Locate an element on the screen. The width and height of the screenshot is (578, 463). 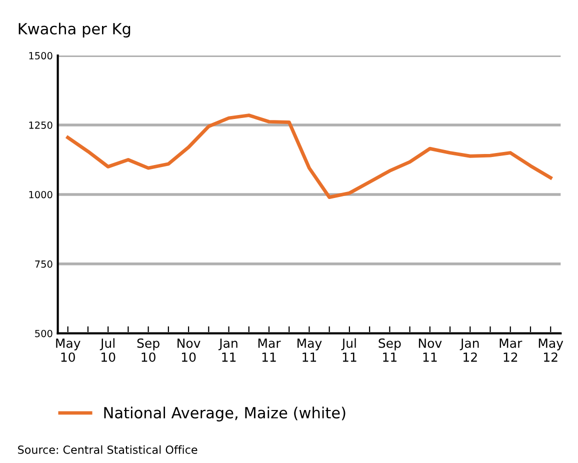
x-tick-label: Jan 12 is located at coordinates (469, 350).